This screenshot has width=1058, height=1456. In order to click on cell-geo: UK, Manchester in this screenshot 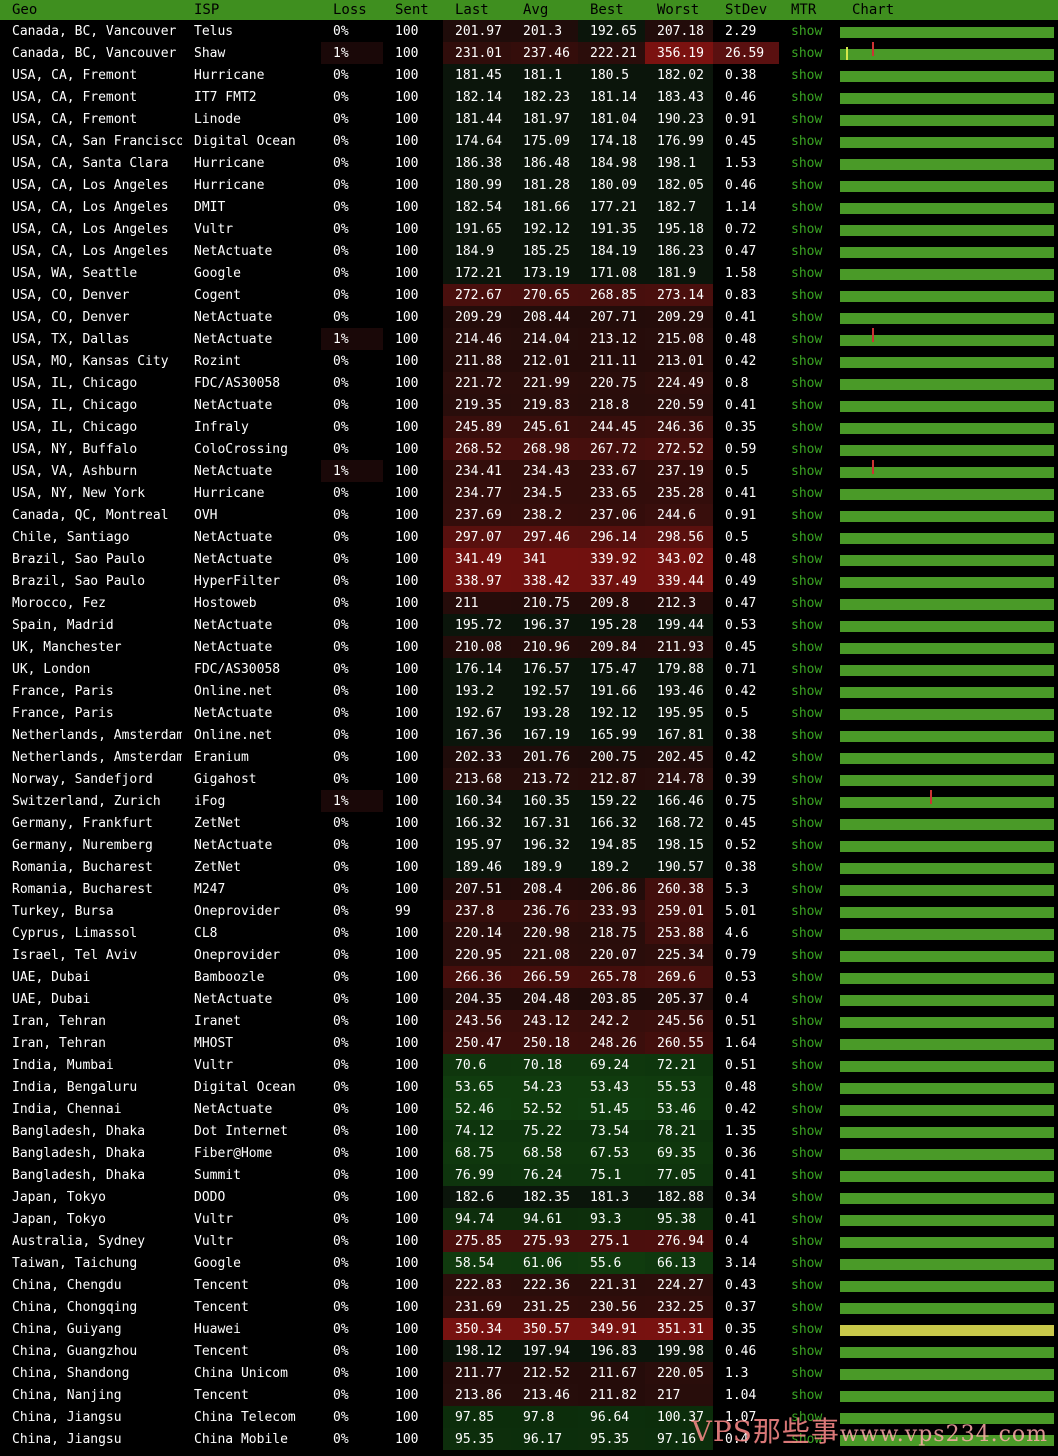, I will do `click(67, 647)`.